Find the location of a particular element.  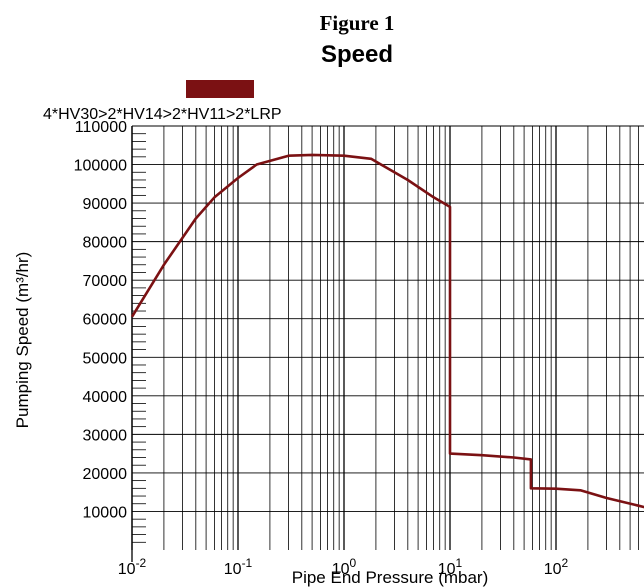

y-tick-label: 70000 is located at coordinates (105, 281).